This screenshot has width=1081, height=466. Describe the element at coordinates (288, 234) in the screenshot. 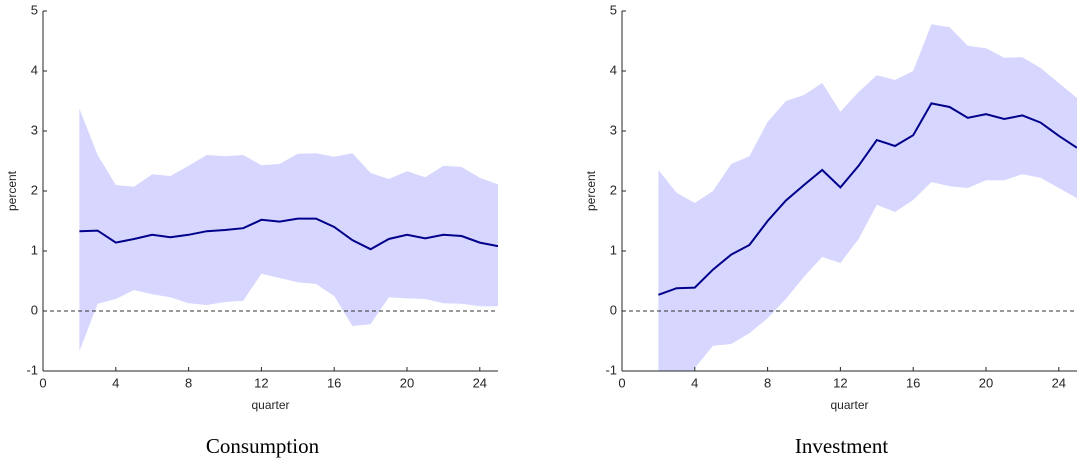

I see `line` at that location.